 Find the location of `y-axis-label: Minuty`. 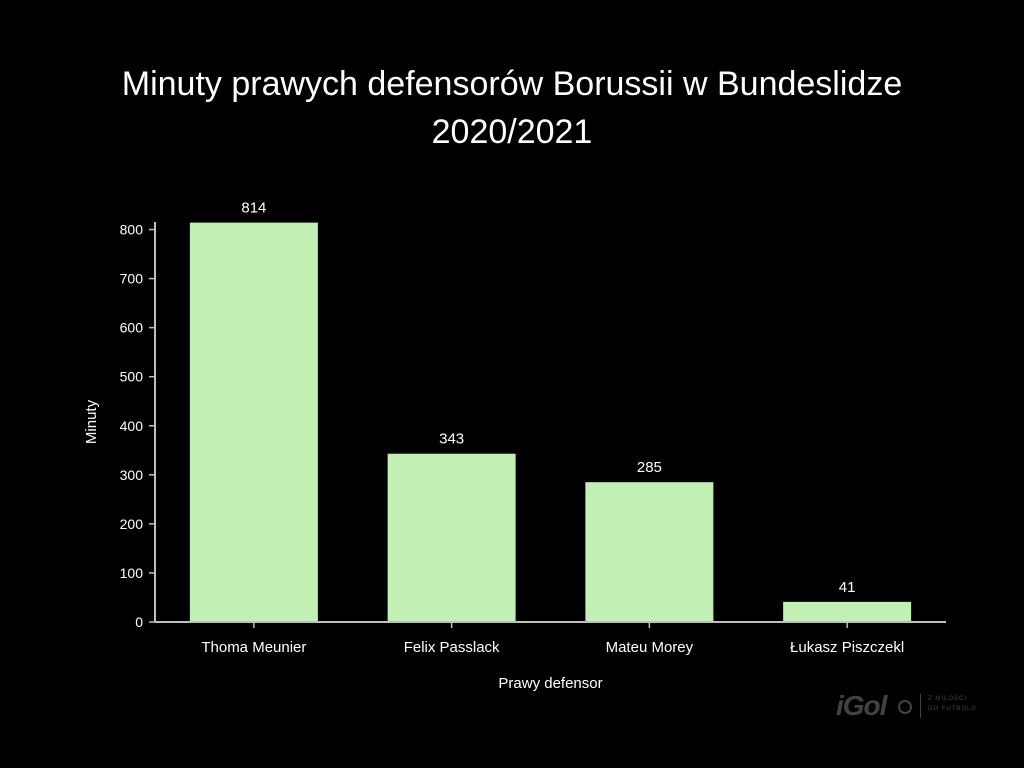

y-axis-label: Minuty is located at coordinates (91, 421).